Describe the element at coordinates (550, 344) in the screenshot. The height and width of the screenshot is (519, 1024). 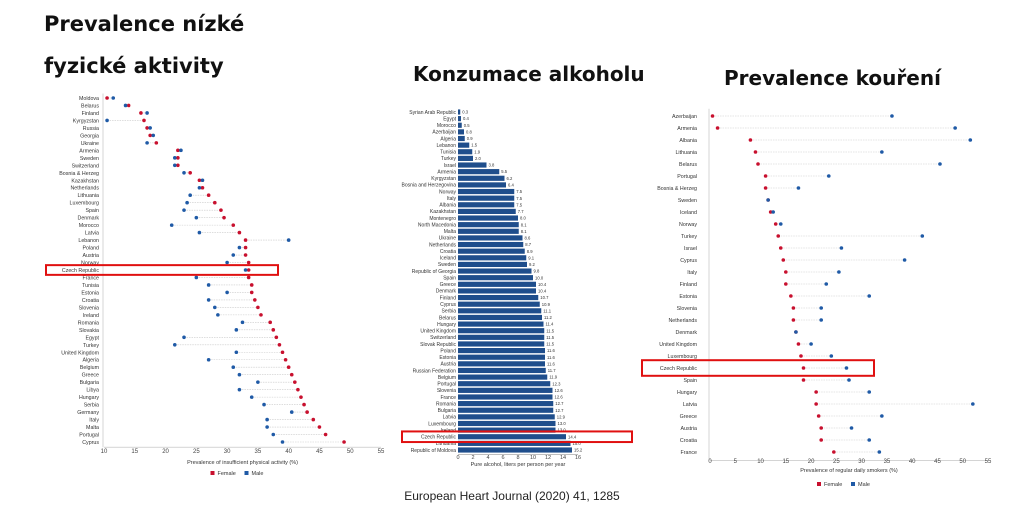
I see `alcohol-value-label-slovak-republic: 11.5` at that location.